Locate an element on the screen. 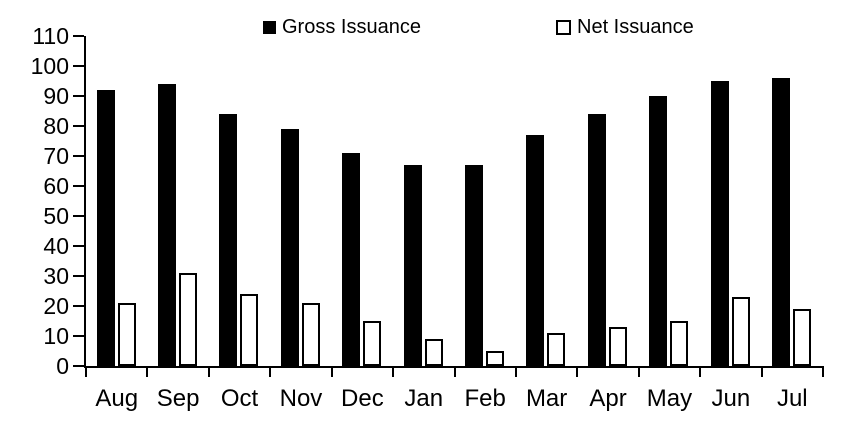 Image resolution: width=852 pixels, height=430 pixels. legend: Gross Issuance Net Issuance is located at coordinates (426, 24).